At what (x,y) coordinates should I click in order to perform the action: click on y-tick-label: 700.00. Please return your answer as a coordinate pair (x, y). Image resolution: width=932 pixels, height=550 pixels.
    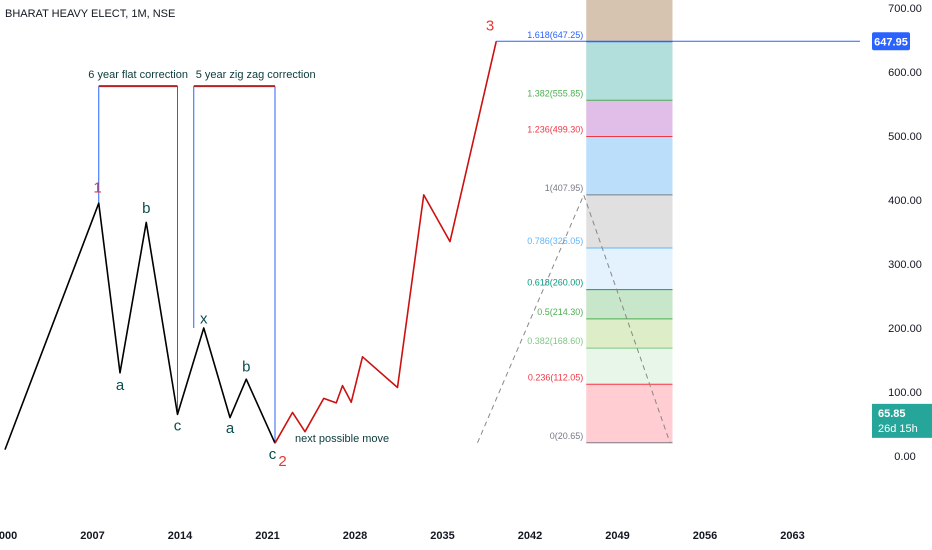
    Looking at the image, I should click on (905, 9).